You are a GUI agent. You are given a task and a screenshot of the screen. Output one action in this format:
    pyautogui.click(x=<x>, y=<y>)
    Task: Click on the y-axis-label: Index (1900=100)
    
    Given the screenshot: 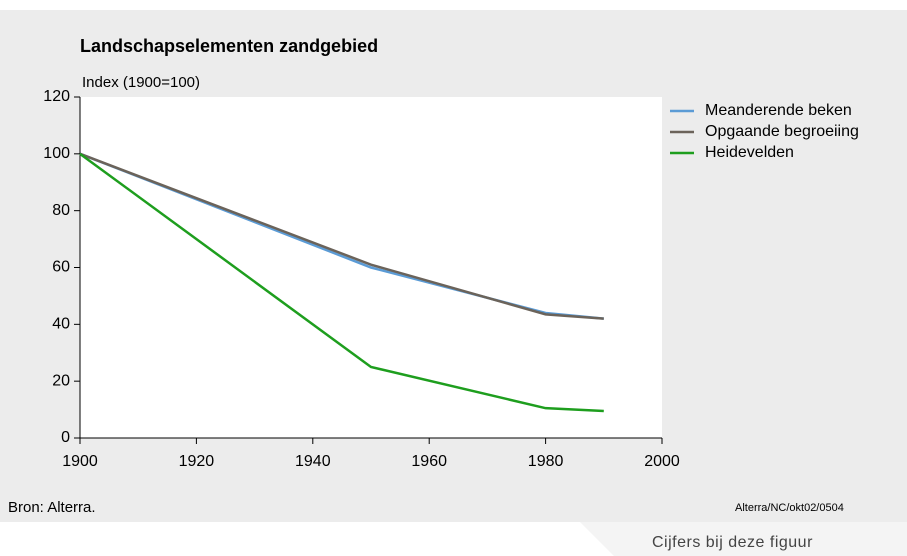 What is the action you would take?
    pyautogui.click(x=141, y=82)
    